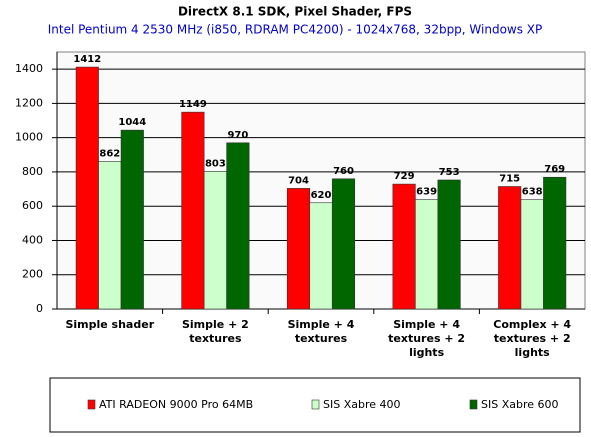 The image size is (591, 437). I want to click on value-label: 760, so click(343, 171).